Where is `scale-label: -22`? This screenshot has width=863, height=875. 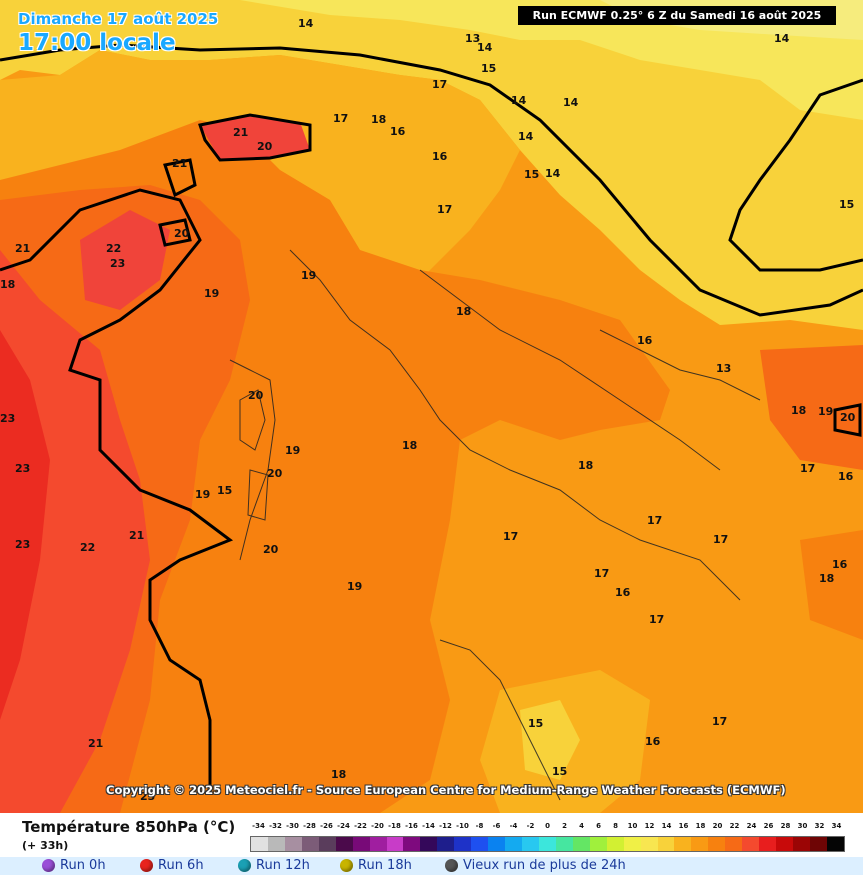
scale-label: -22 is located at coordinates (360, 826).